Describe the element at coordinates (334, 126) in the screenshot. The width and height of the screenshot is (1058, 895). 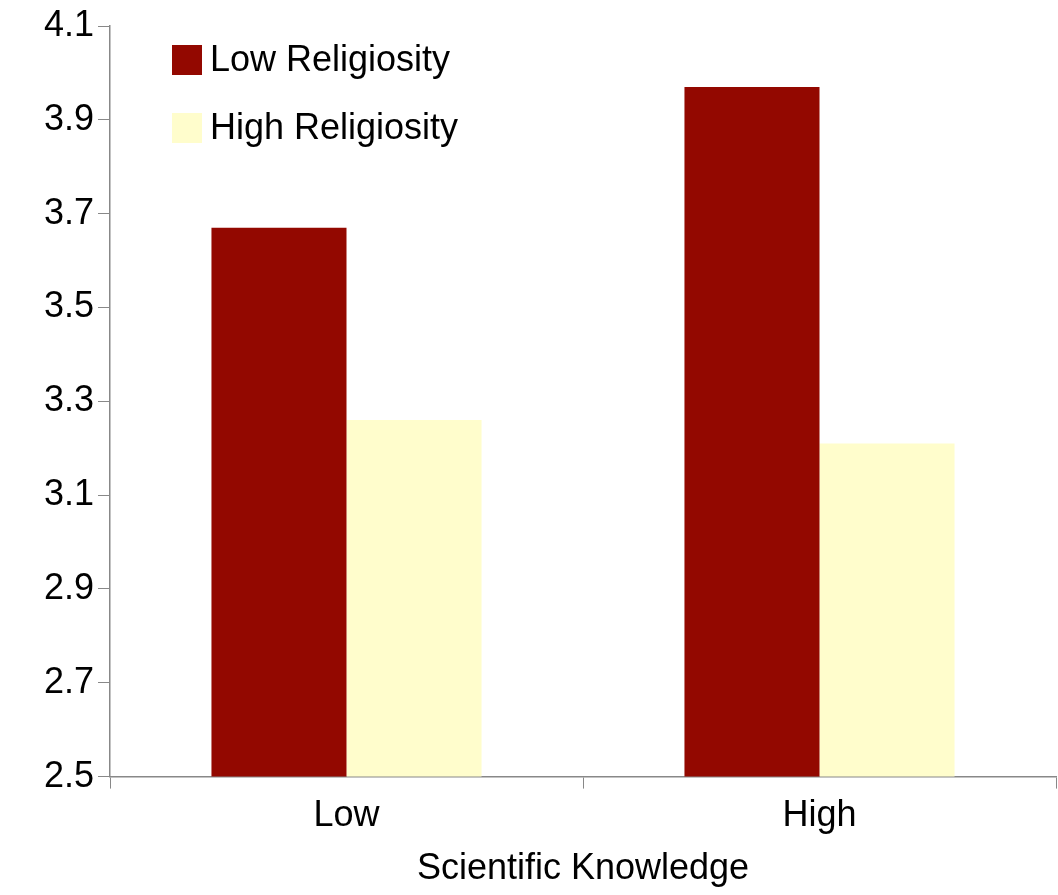
I see `legend-label: High Religiosity` at that location.